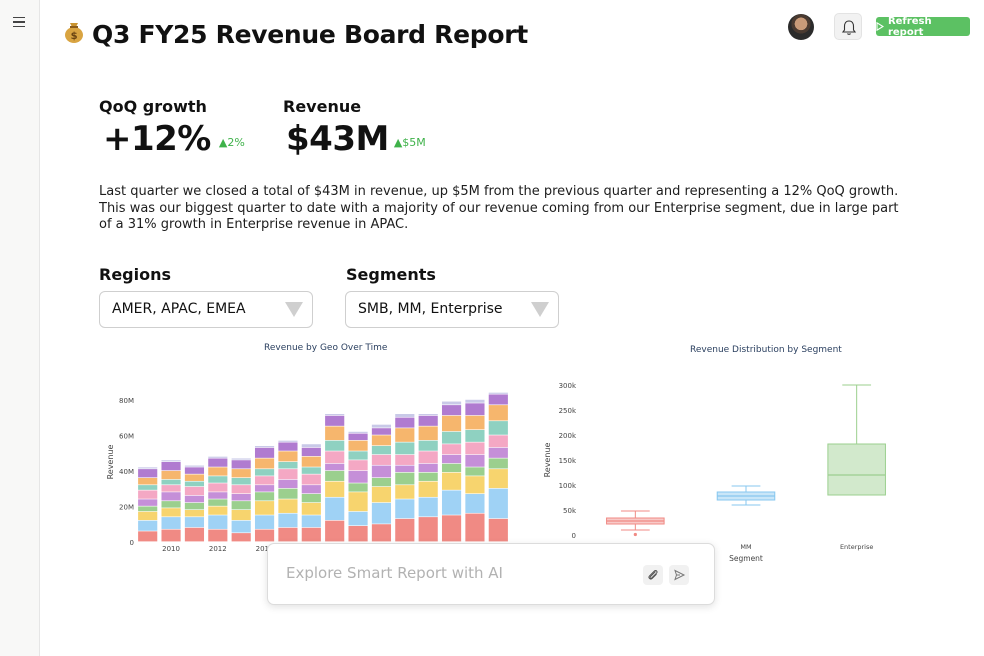  What do you see at coordinates (801, 27) in the screenshot?
I see `avatar` at bounding box center [801, 27].